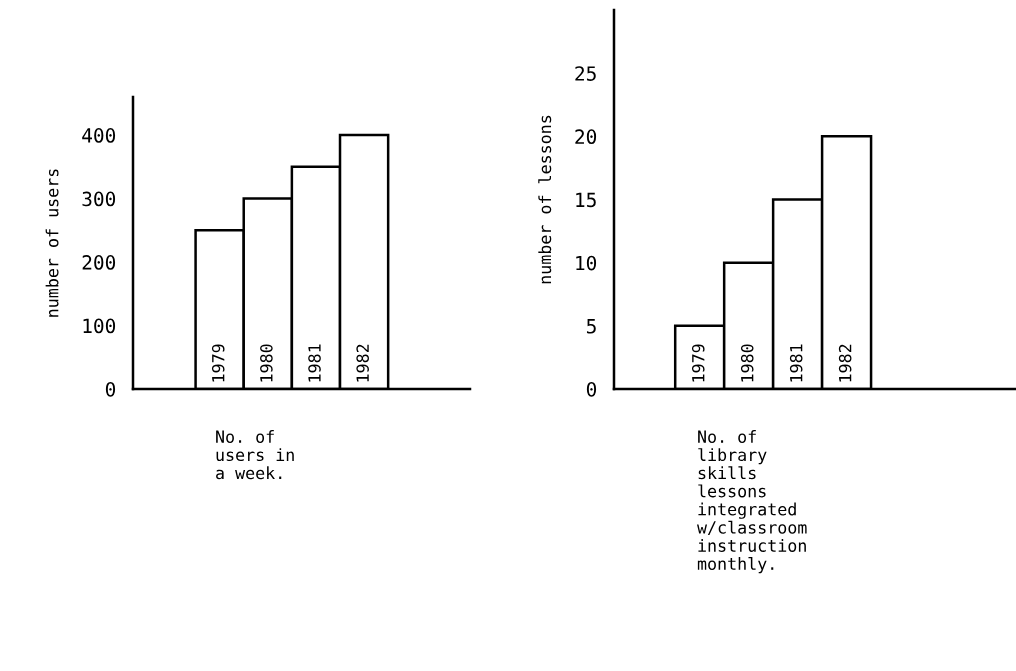 This screenshot has height=671, width=1016. Describe the element at coordinates (99, 135) in the screenshot. I see `y-tick-label: 400` at that location.